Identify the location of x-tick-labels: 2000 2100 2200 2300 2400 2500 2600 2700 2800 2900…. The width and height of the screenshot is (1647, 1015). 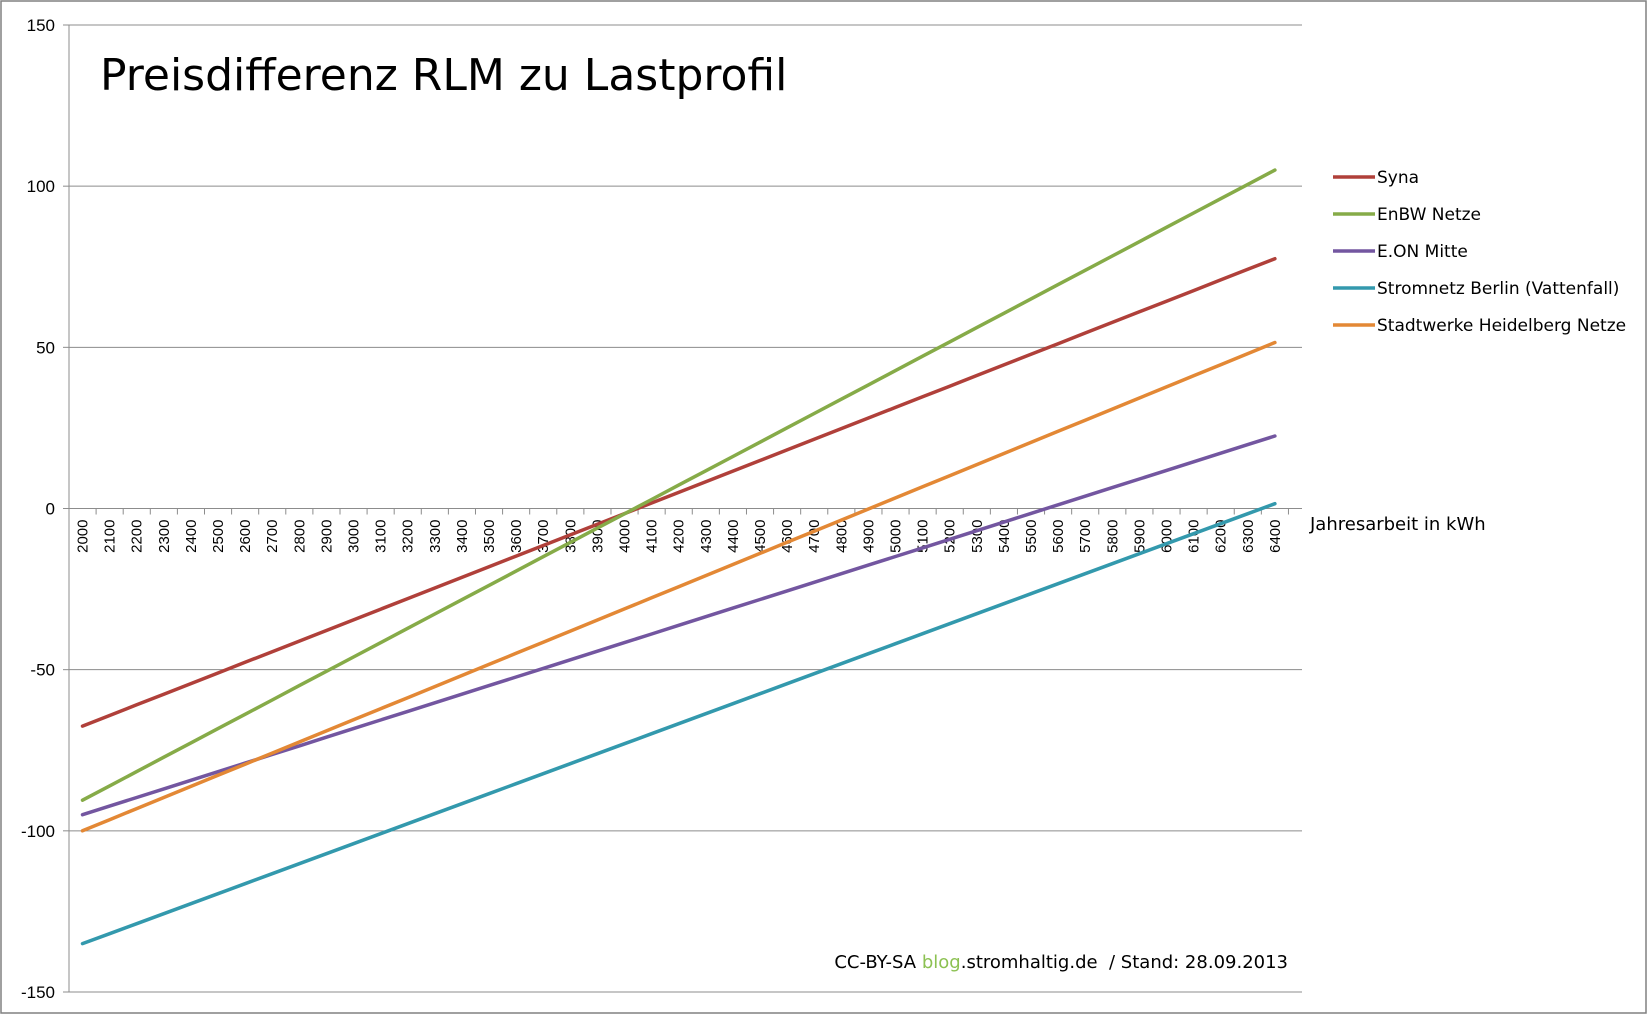
(679, 536).